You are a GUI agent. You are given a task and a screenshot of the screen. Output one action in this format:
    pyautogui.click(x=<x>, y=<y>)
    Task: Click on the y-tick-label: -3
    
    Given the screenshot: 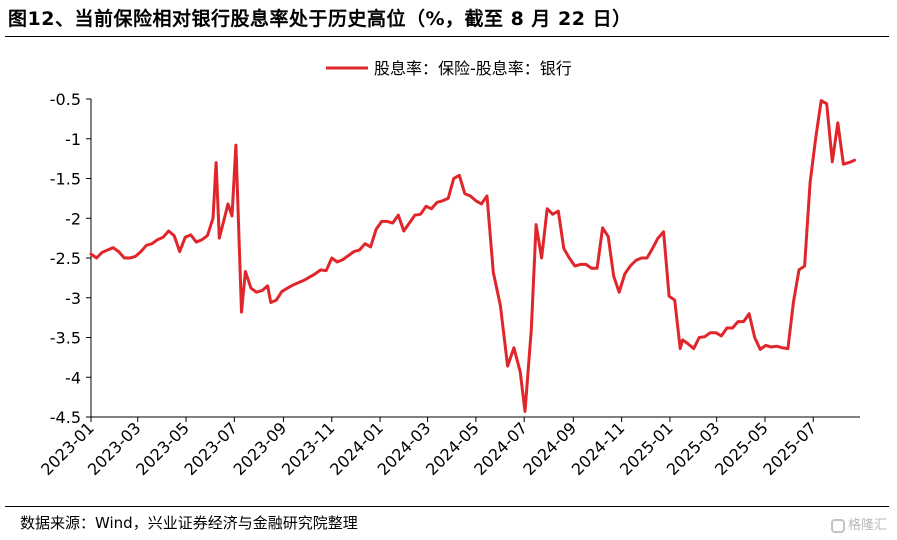 What is the action you would take?
    pyautogui.click(x=73, y=298)
    